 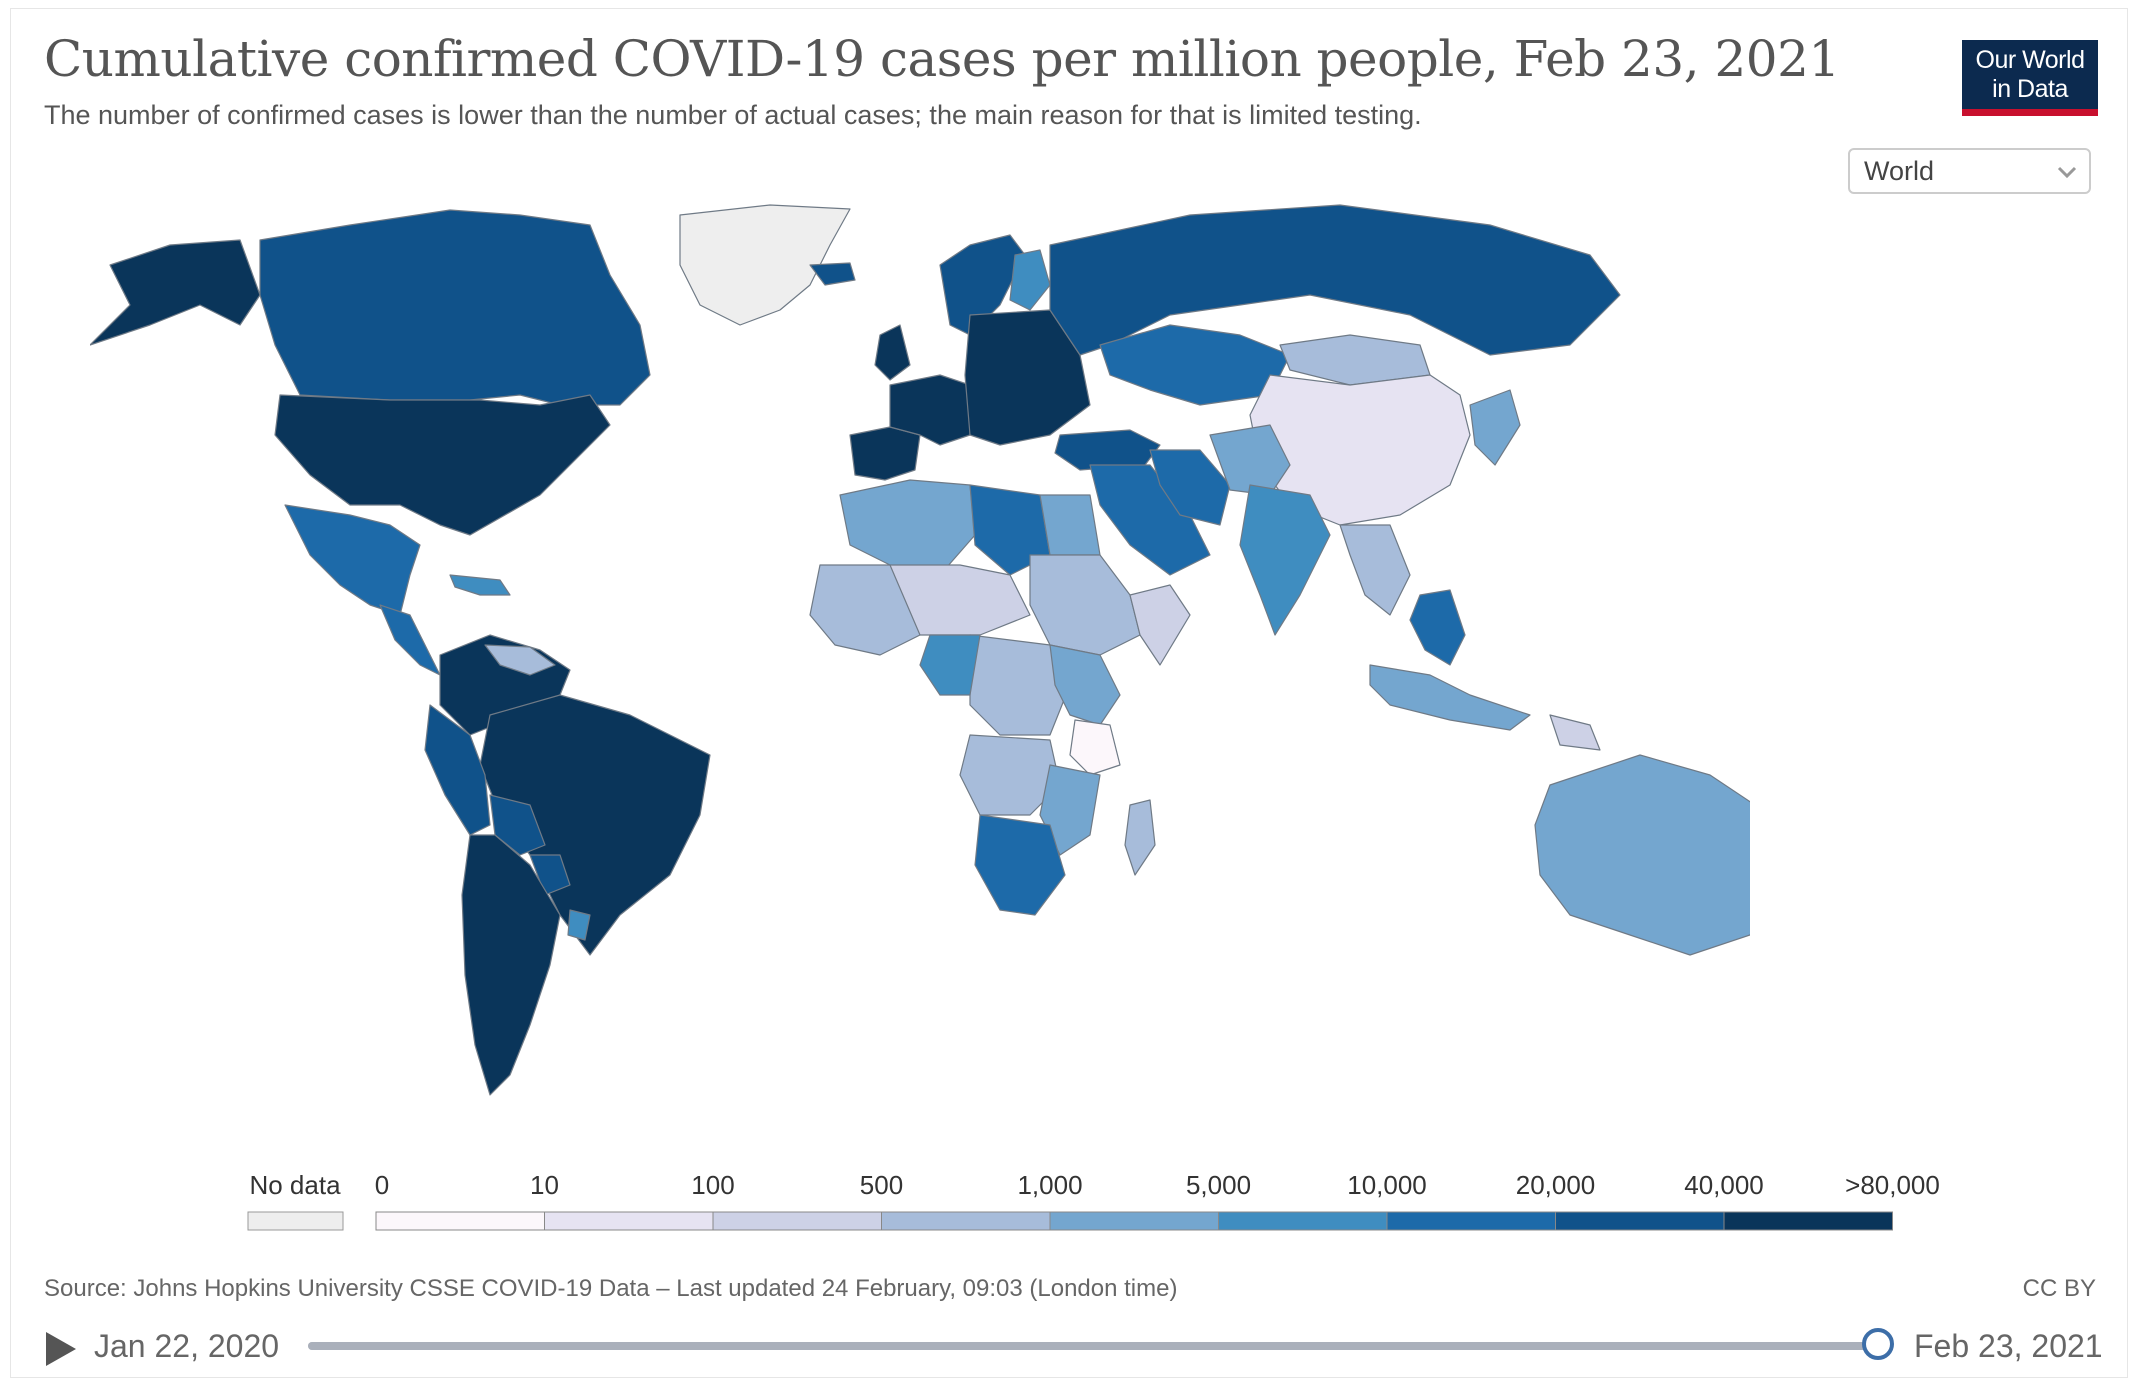 What do you see at coordinates (1969, 171) in the screenshot?
I see `region-select: World` at bounding box center [1969, 171].